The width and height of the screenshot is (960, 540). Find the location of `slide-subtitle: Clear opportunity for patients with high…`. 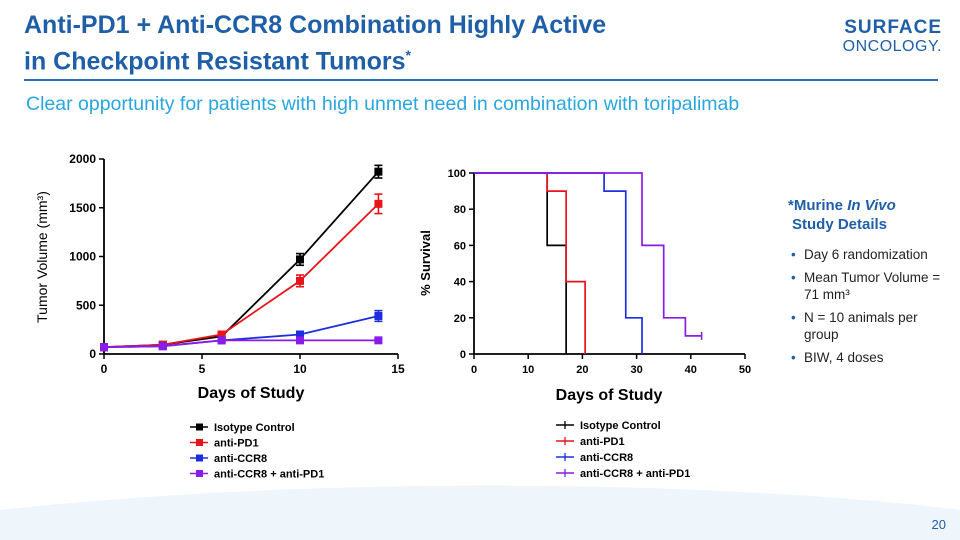

slide-subtitle: Clear opportunity for patients with high… is located at coordinates (383, 104).